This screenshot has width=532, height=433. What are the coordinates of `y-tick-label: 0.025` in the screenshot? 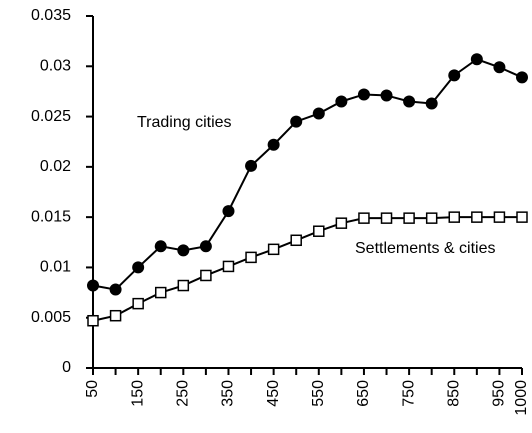 It's located at (51, 116).